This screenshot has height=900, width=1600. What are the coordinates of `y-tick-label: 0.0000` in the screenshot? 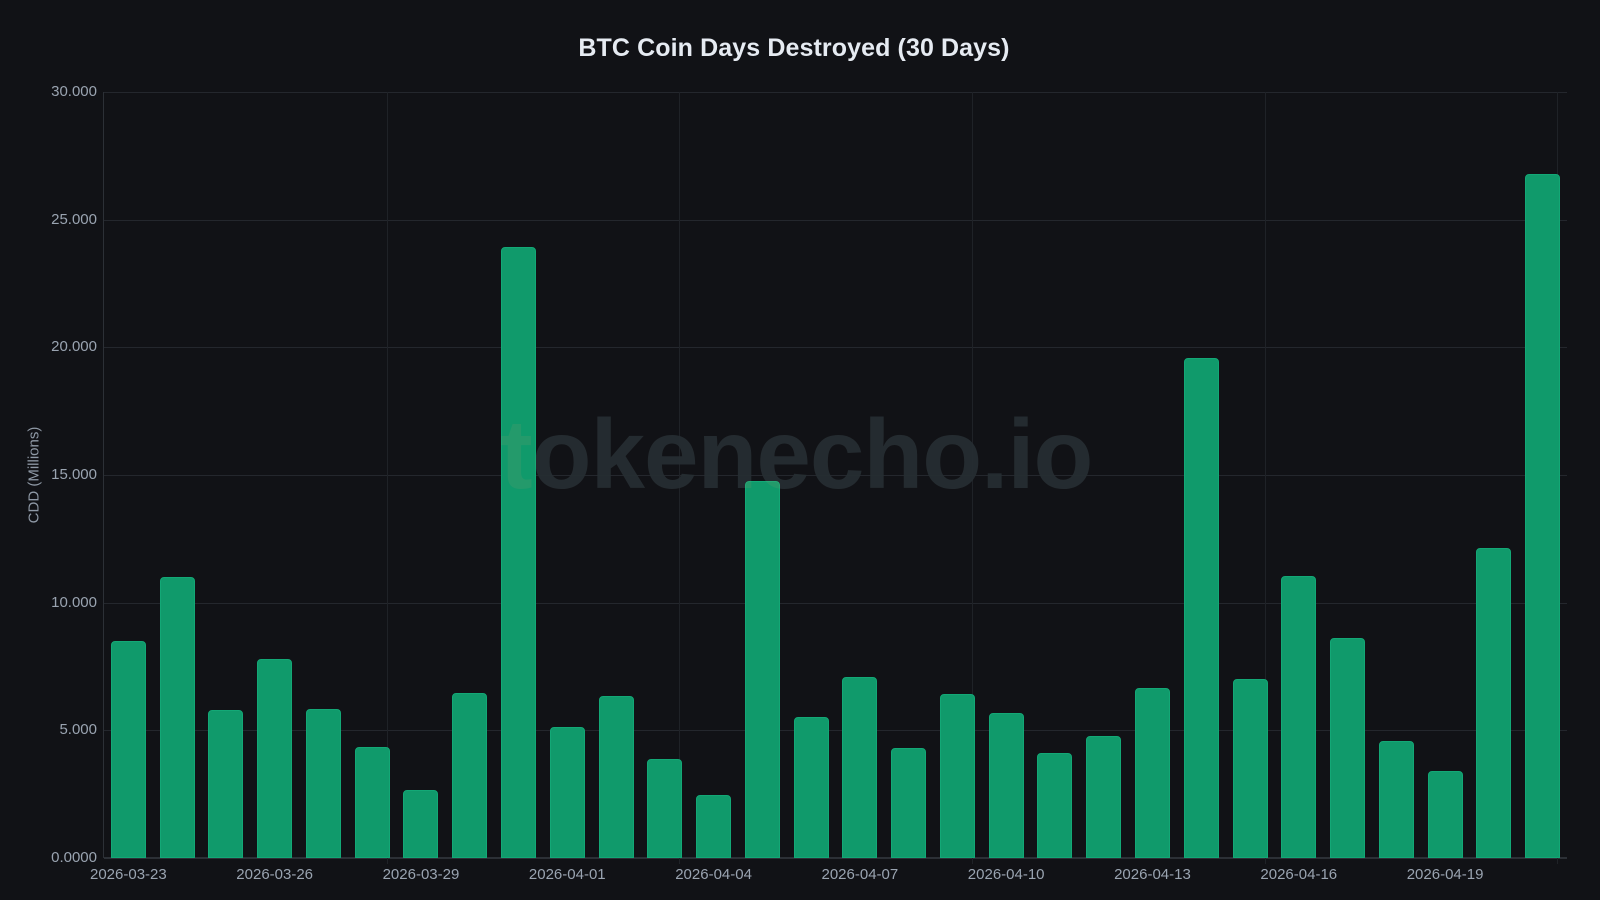 It's located at (74, 857).